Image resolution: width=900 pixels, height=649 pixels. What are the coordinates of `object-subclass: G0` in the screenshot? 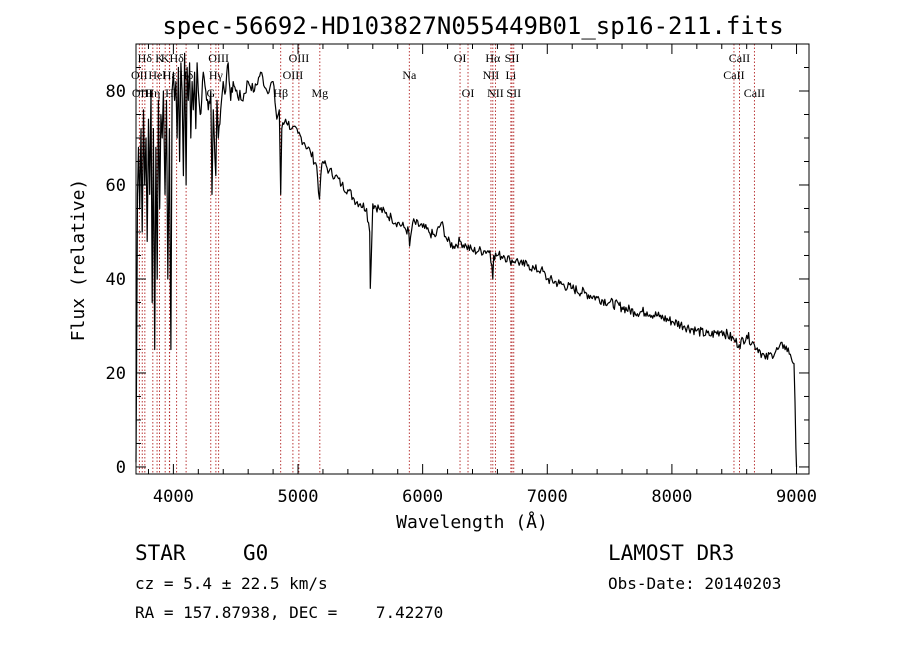 It's located at (256, 553).